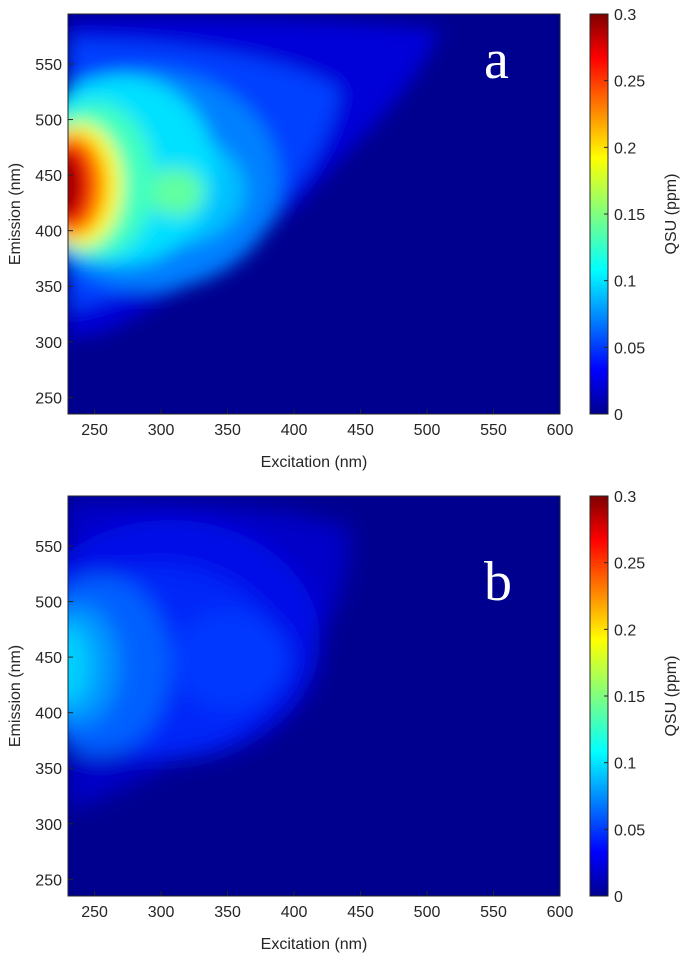 This screenshot has width=685, height=959. Describe the element at coordinates (15, 214) in the screenshot. I see `y-axis-title-a: Emission (nm)` at that location.